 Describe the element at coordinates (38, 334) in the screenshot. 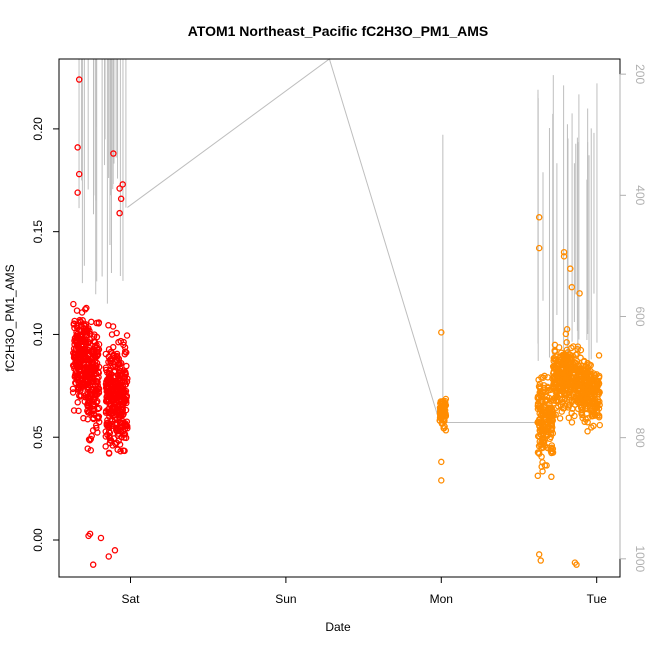

I see `y-tick-label: 0.10` at that location.